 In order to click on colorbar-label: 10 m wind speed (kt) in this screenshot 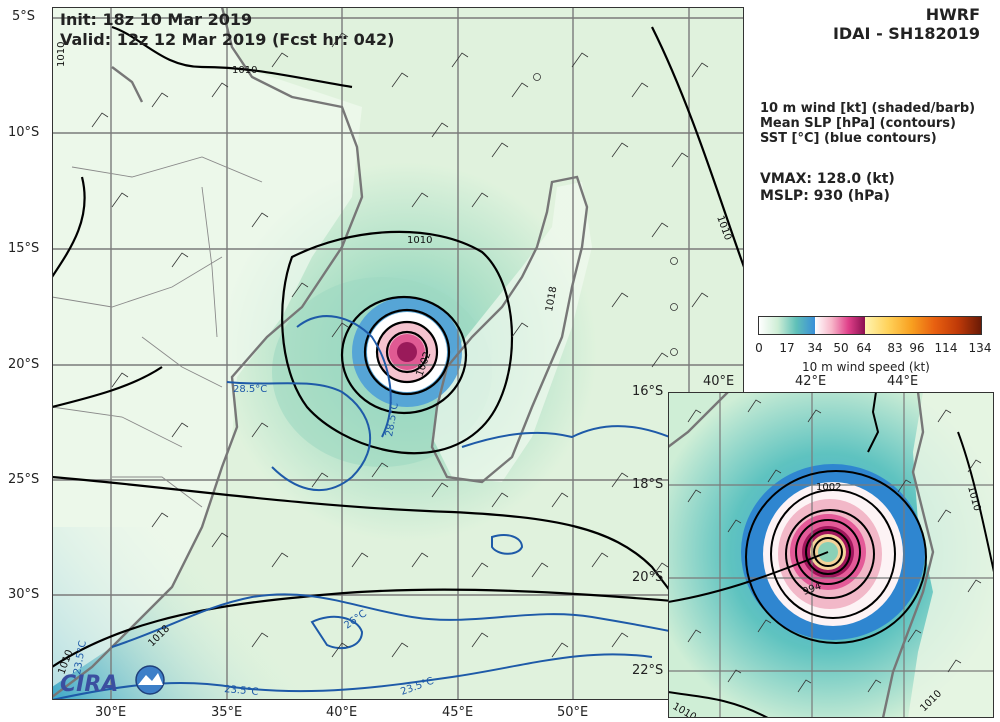, I will do `click(866, 367)`.